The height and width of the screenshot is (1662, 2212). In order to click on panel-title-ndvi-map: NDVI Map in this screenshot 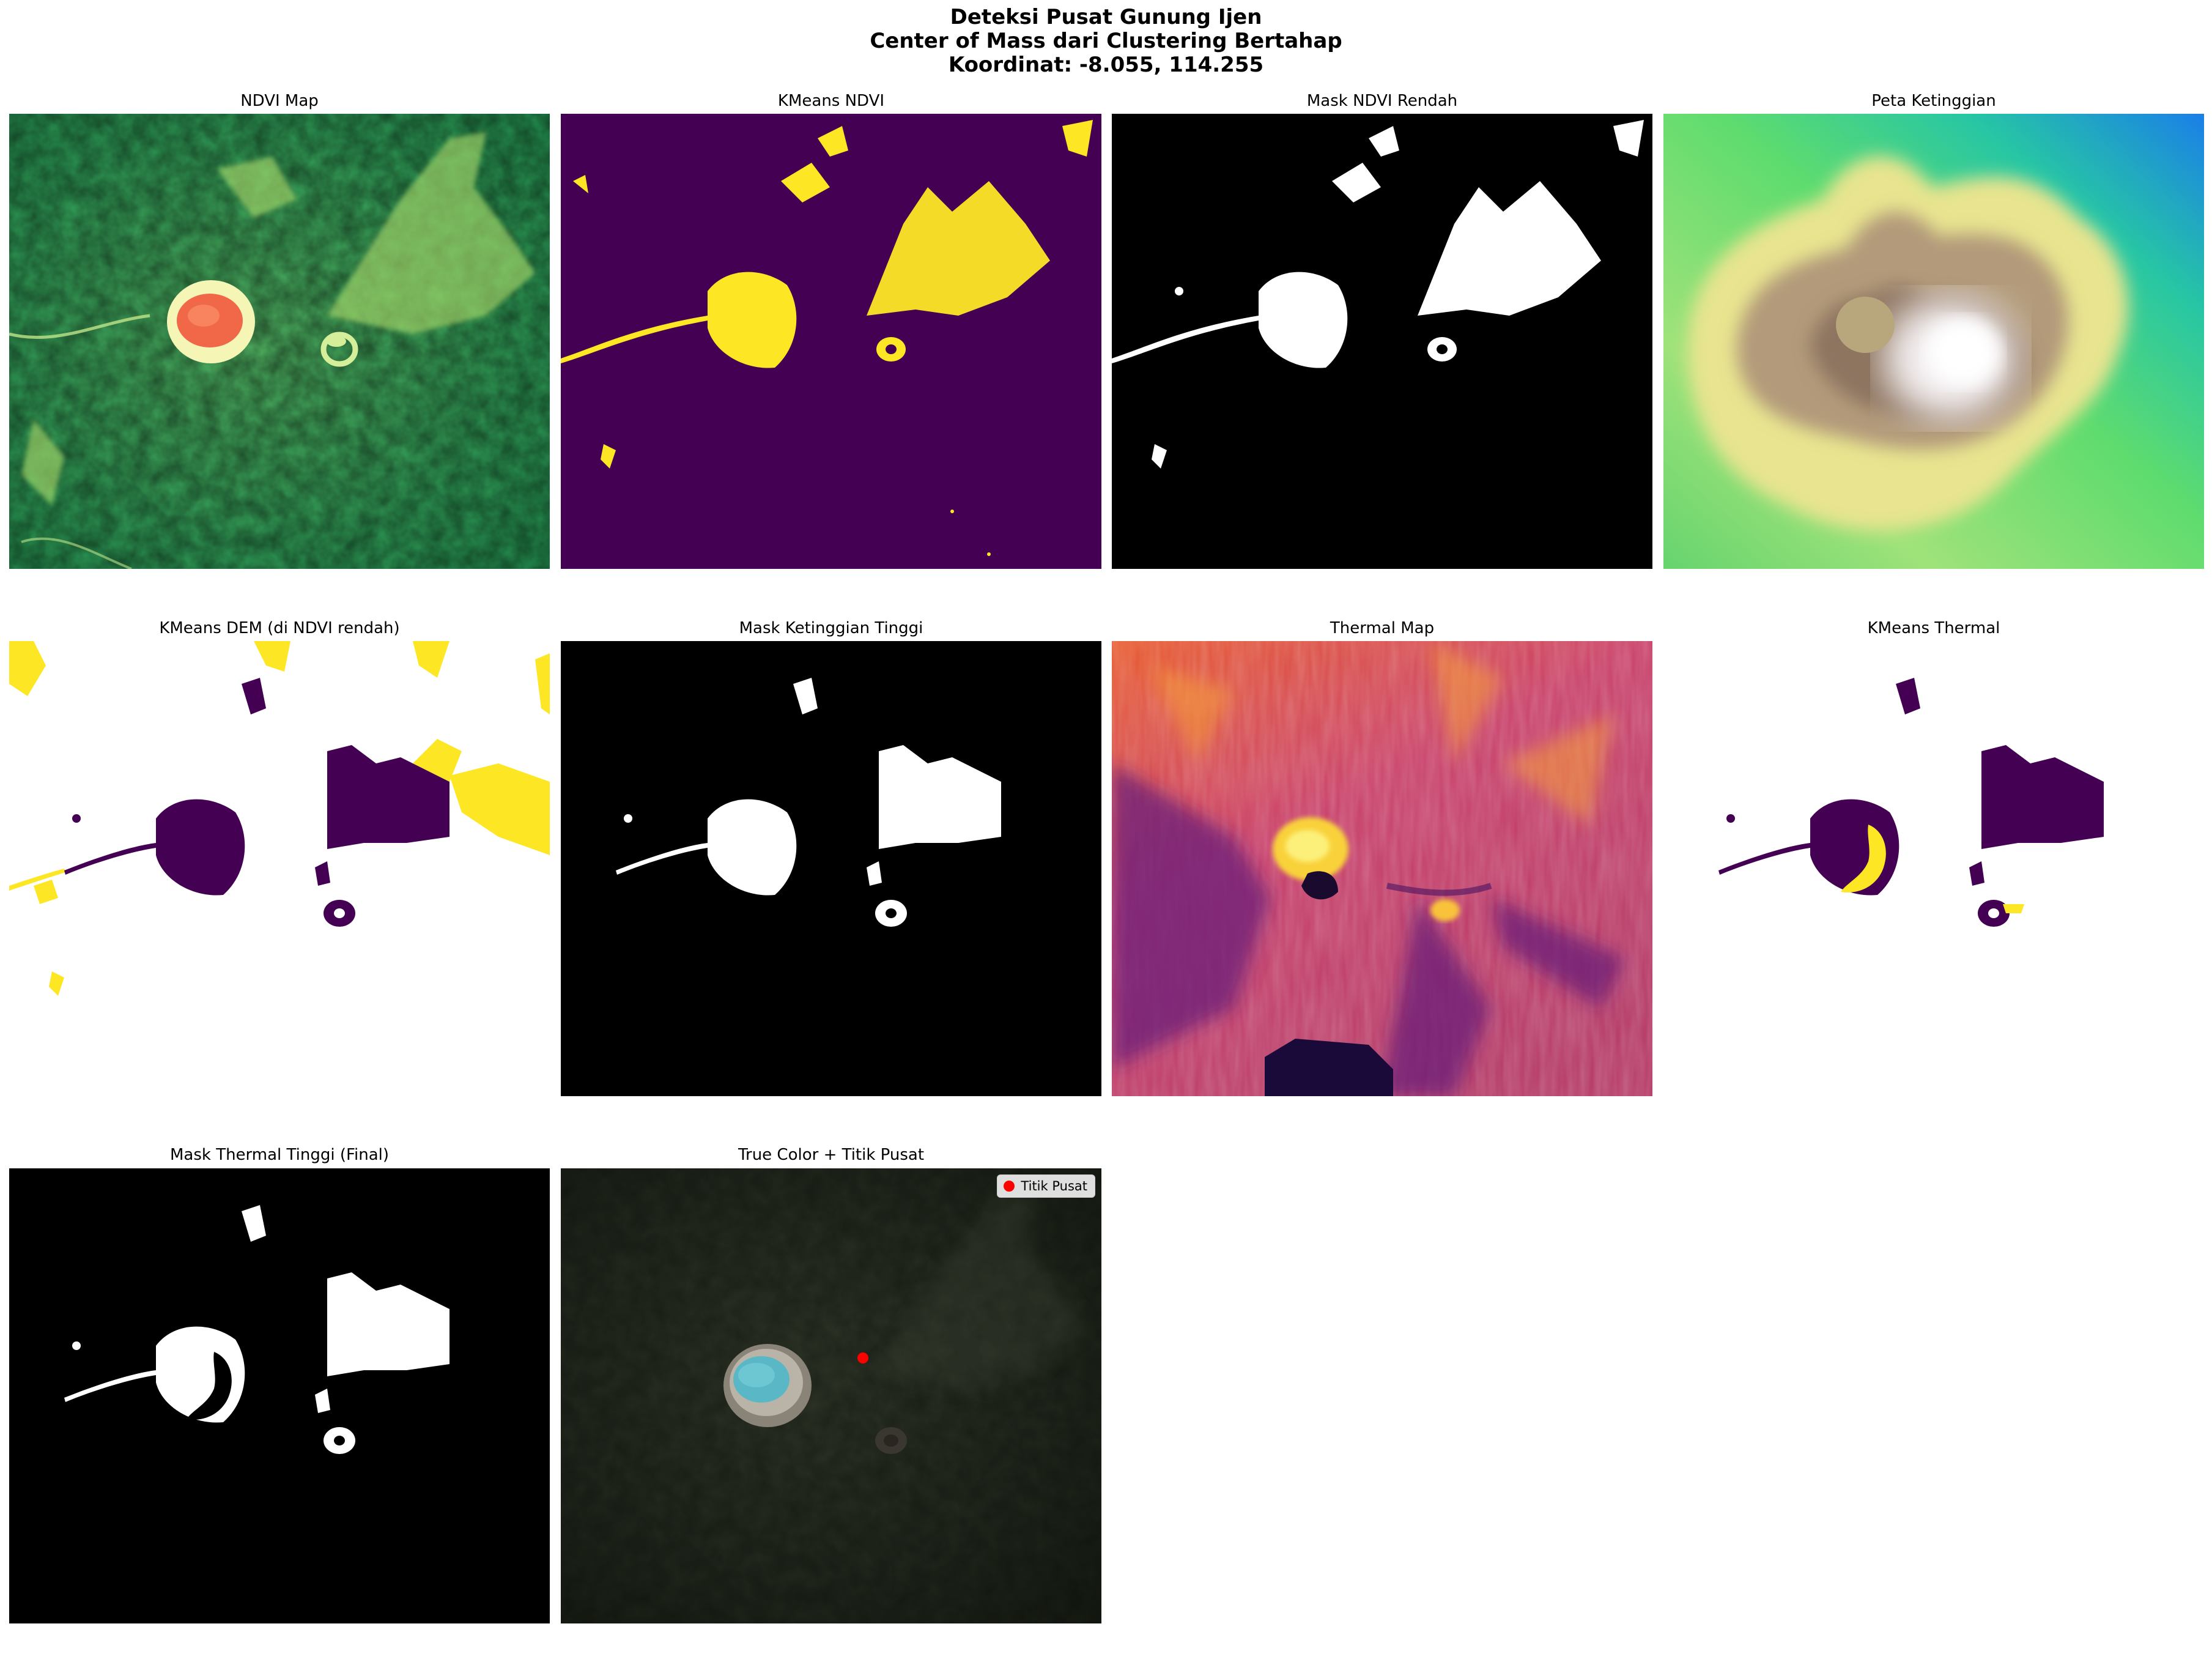, I will do `click(279, 101)`.